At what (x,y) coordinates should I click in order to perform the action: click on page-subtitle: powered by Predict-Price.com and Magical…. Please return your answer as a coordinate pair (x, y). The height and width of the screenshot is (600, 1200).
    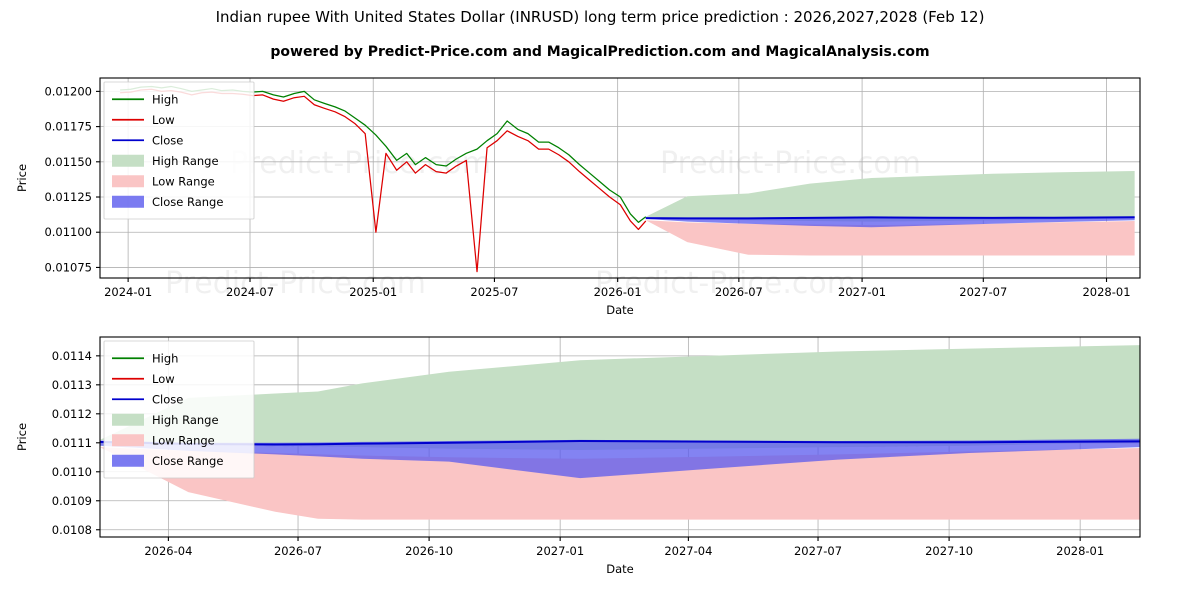
    Looking at the image, I should click on (600, 52).